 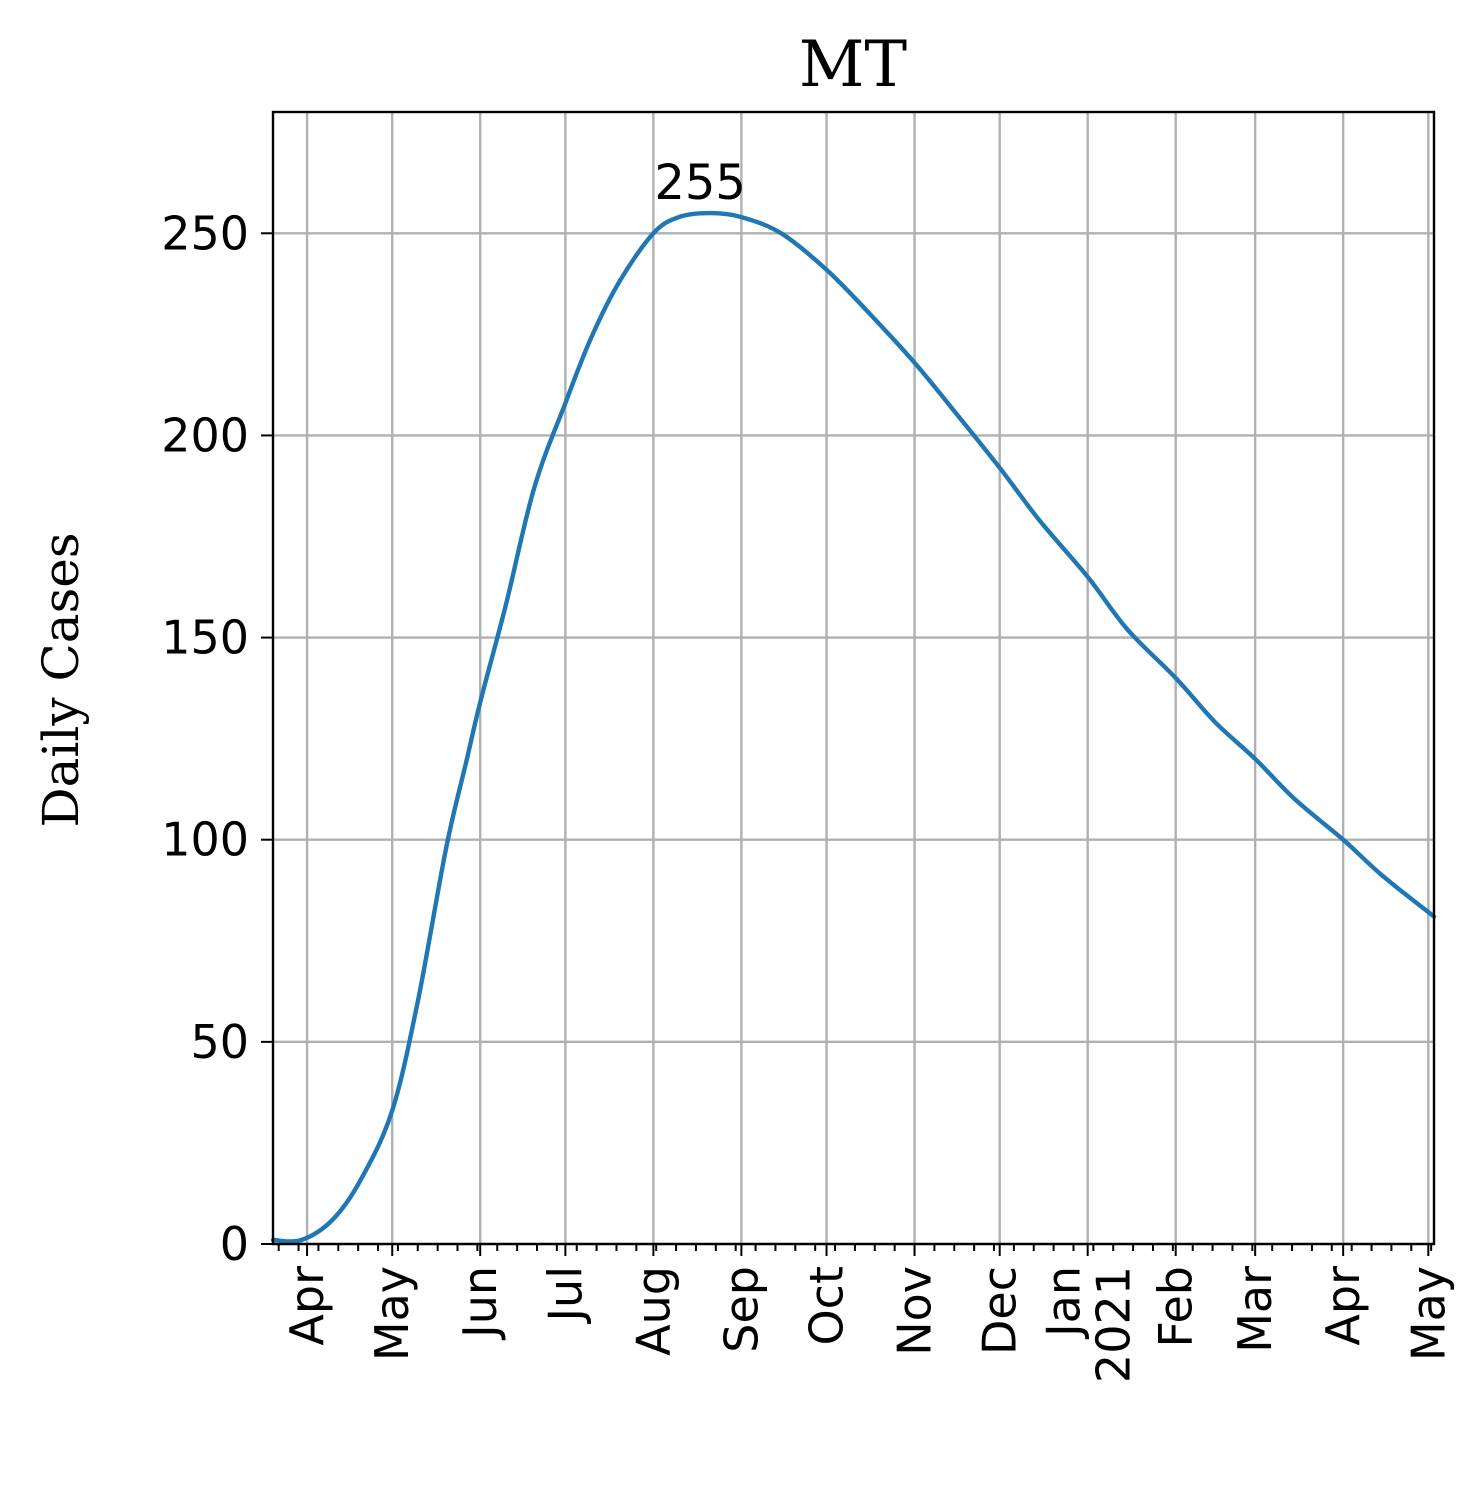 I want to click on x-tick-label-line: Sep, so click(x=741, y=1309).